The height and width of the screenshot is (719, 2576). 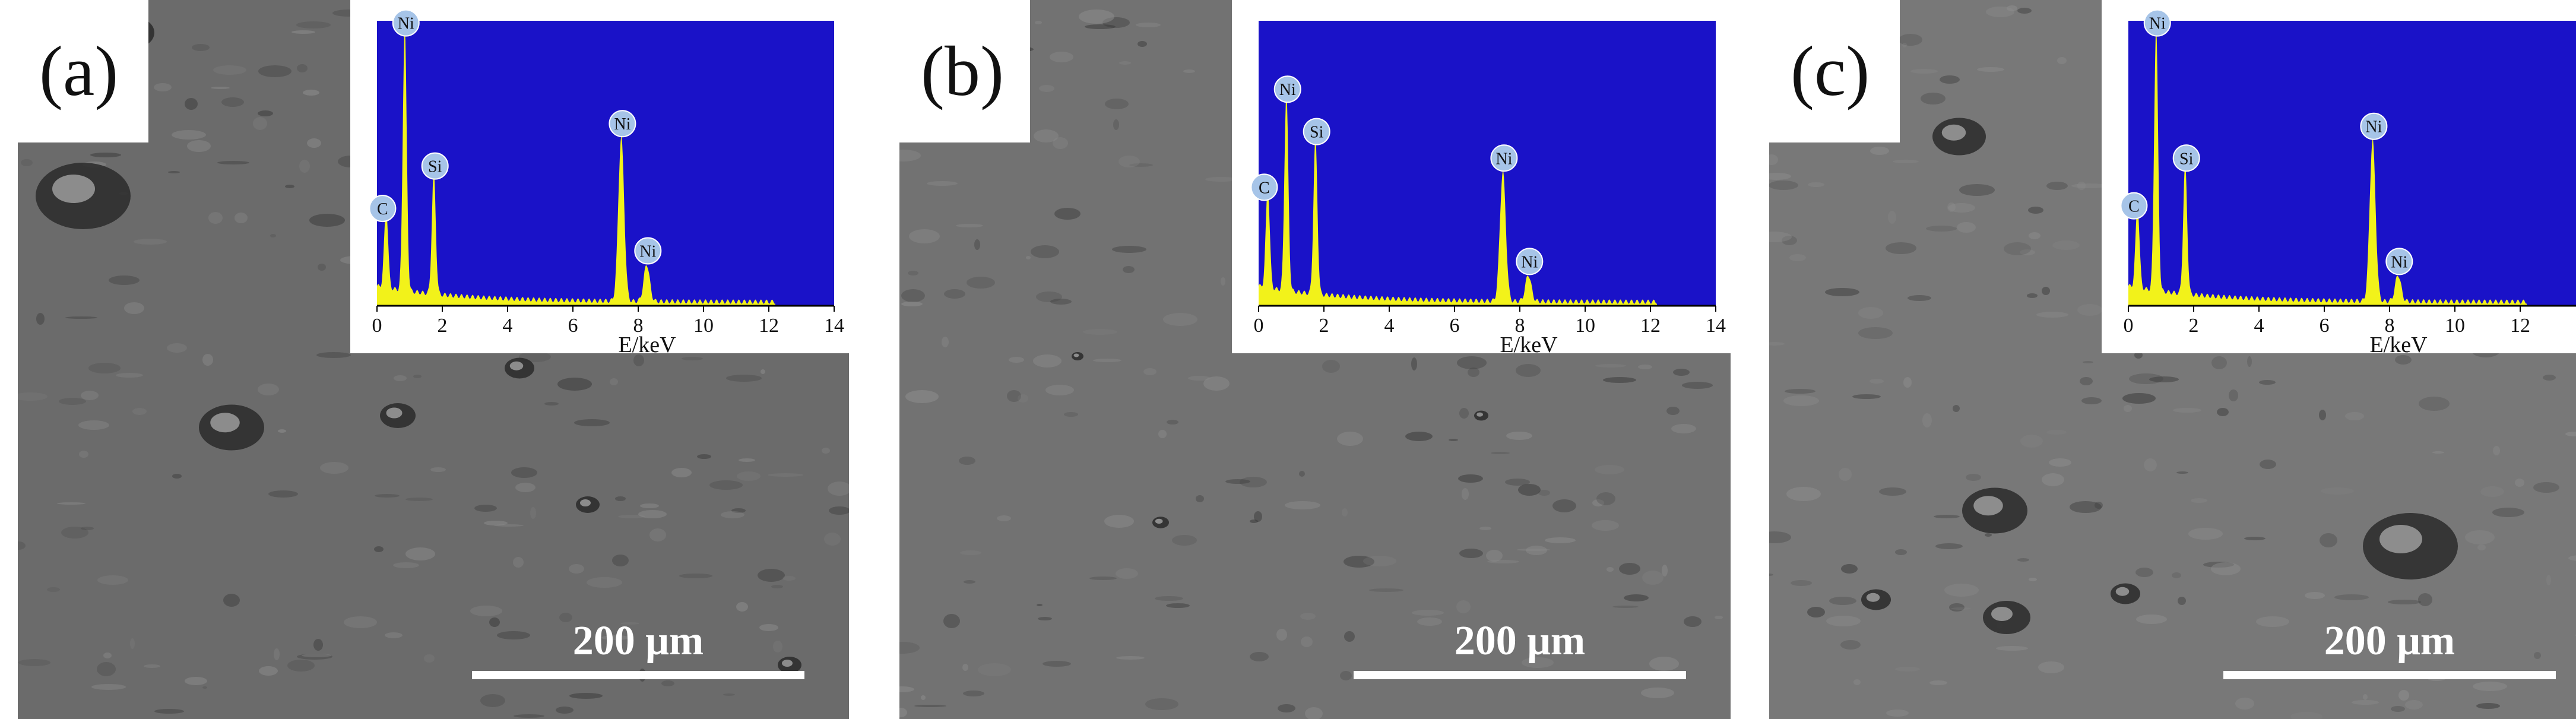 I want to click on panel-label: (a), so click(x=79, y=71).